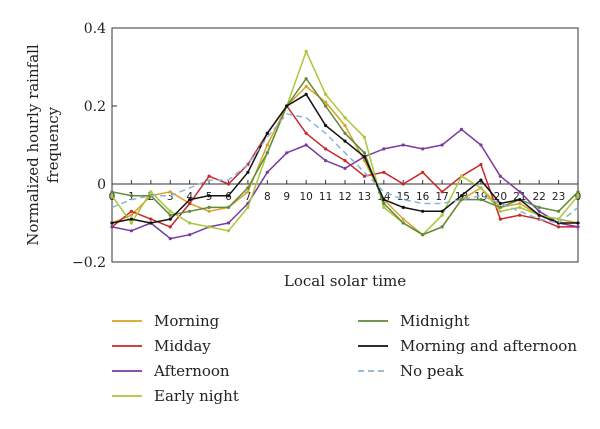  What do you see at coordinates (344, 197) in the screenshot?
I see `x-tick-label: 12` at bounding box center [344, 197].